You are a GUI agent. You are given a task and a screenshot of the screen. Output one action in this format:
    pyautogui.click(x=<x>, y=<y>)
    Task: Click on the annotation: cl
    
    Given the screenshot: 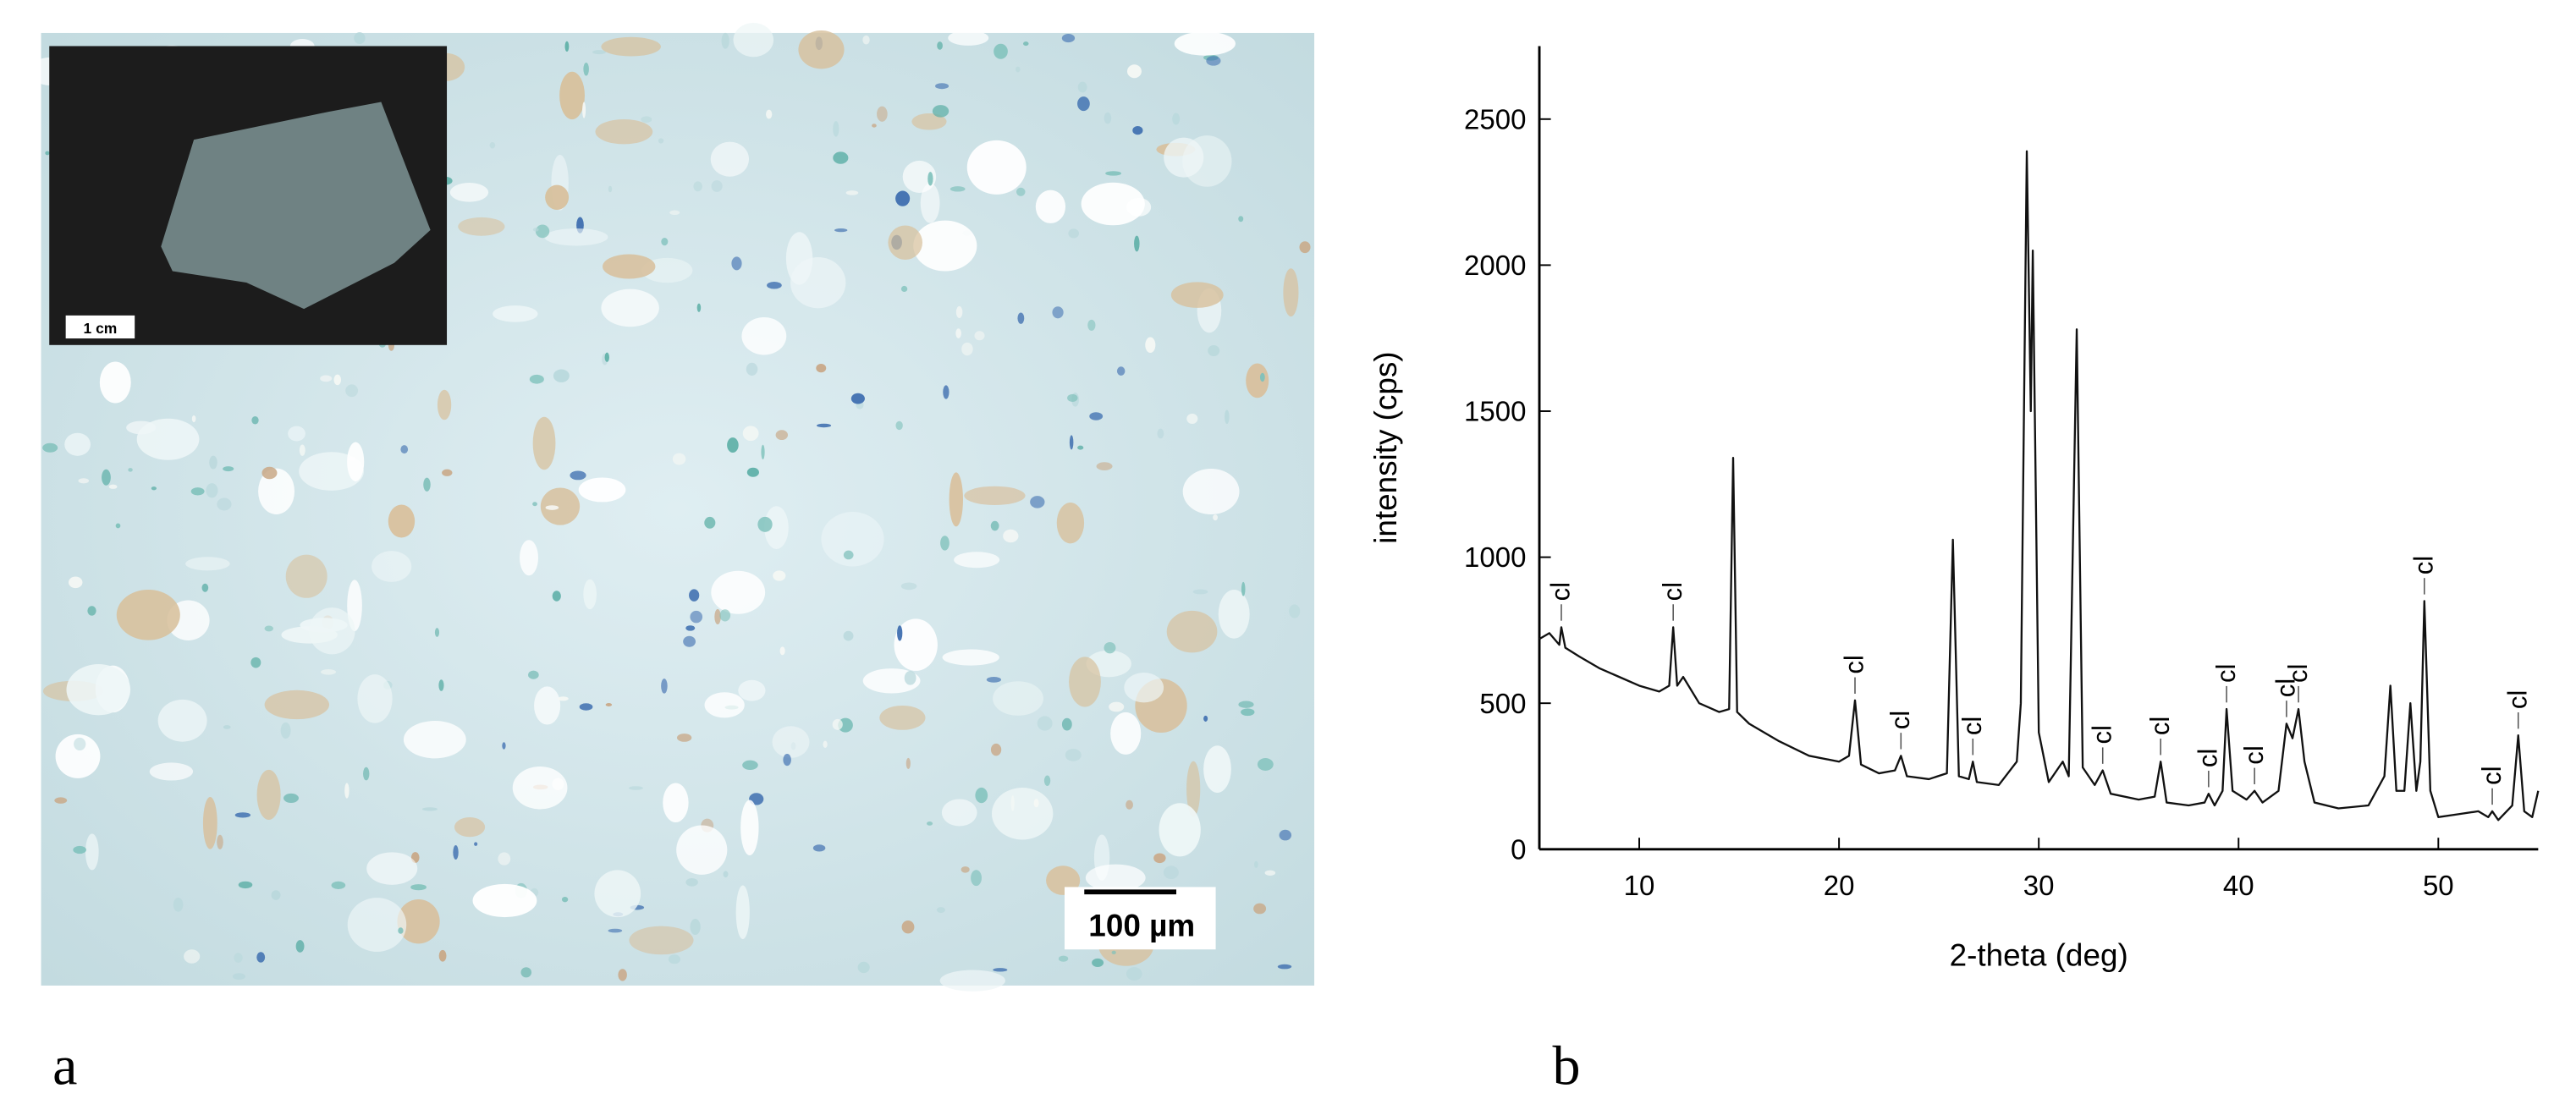 What is the action you would take?
    pyautogui.click(x=2226, y=673)
    